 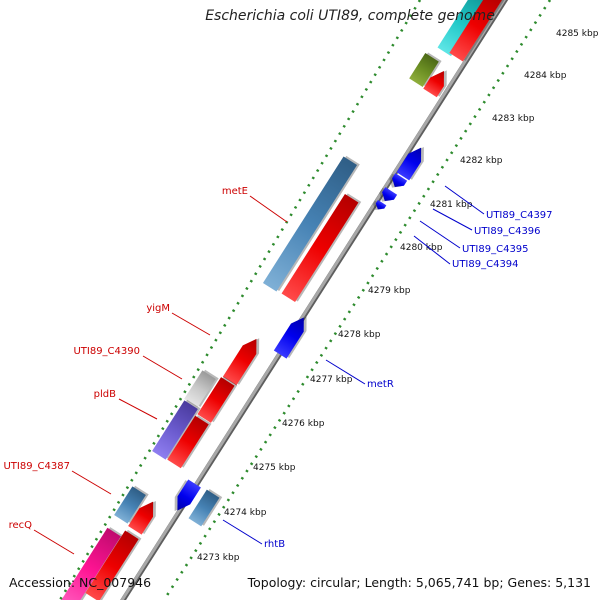 I want to click on red-arrow-top, so click(x=435, y=84).